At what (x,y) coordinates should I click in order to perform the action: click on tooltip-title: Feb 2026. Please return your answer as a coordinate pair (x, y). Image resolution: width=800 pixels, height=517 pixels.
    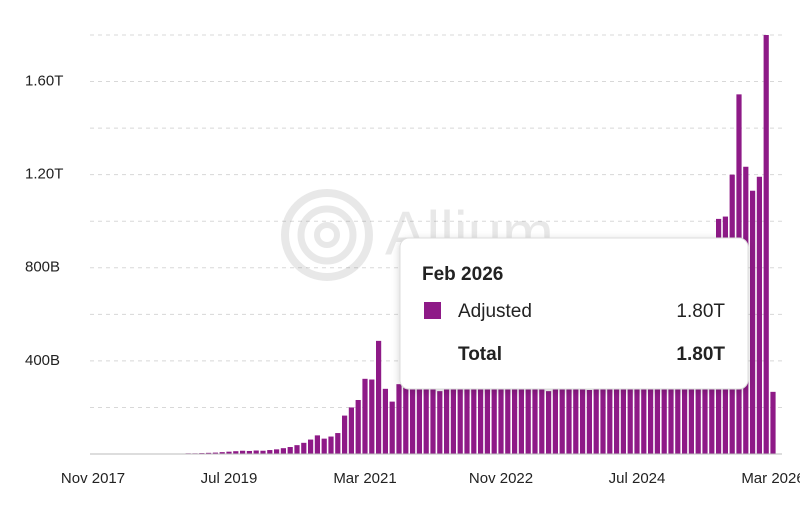
    Looking at the image, I should click on (462, 274).